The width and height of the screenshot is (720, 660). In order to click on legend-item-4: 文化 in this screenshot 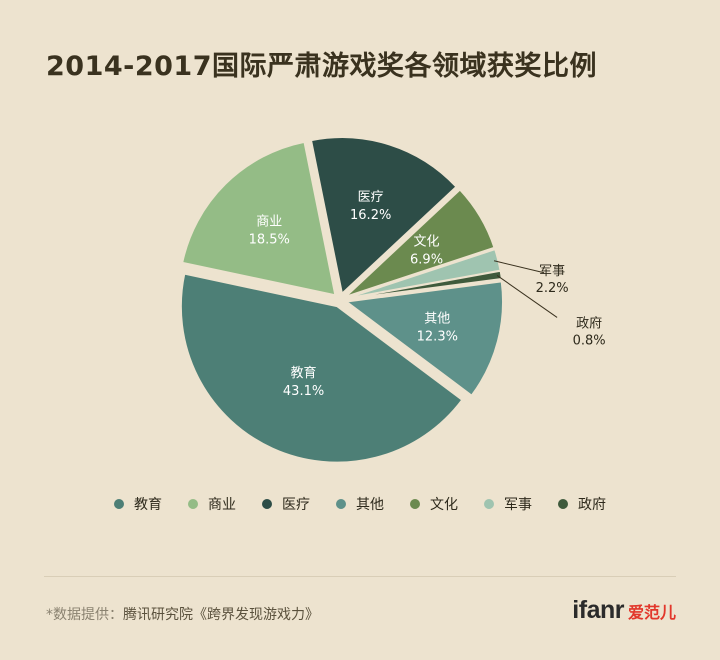, I will do `click(434, 504)`.